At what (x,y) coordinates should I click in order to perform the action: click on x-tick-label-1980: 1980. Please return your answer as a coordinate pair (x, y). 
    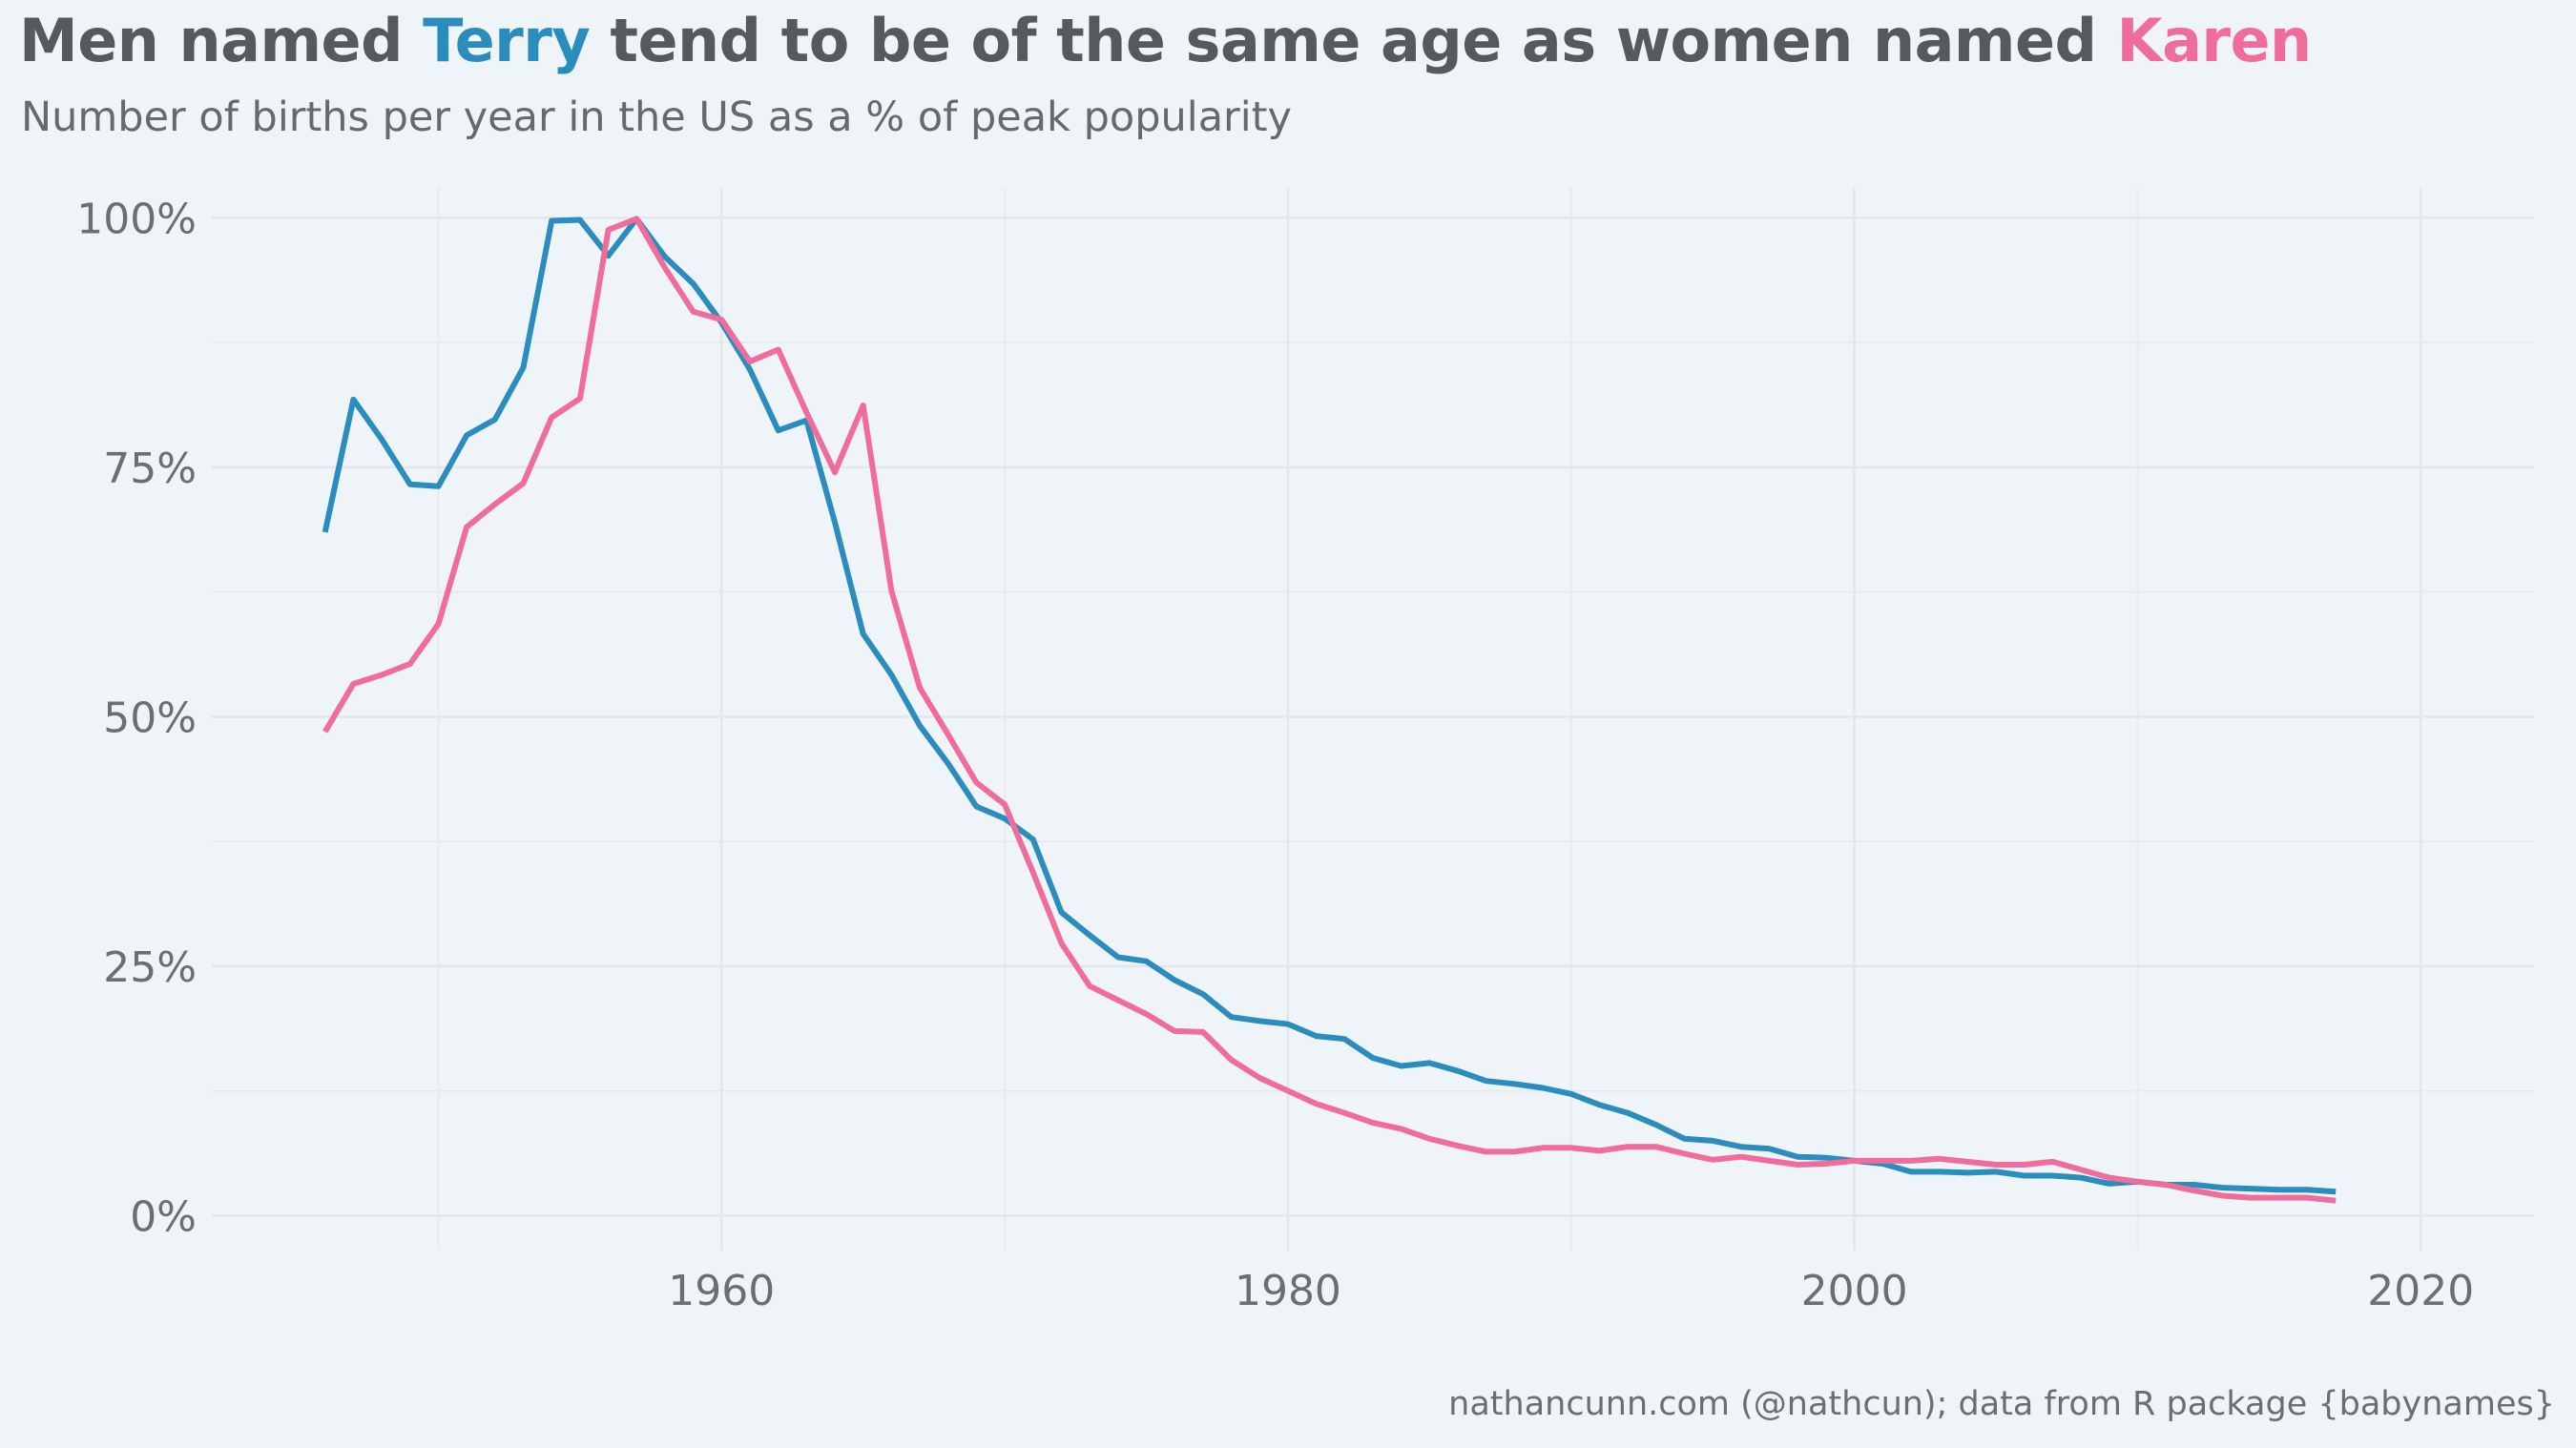
    Looking at the image, I should click on (1288, 1291).